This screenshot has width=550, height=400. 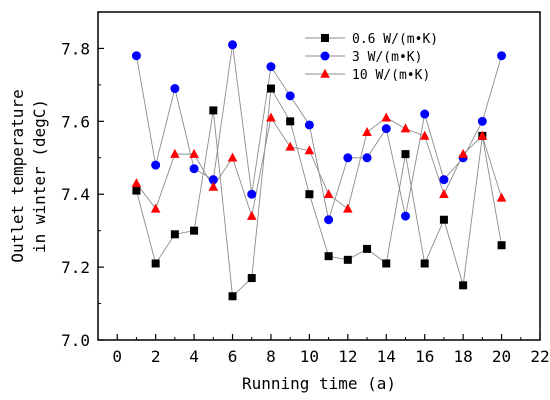 I want to click on x-tick-label: 6, so click(x=233, y=356).